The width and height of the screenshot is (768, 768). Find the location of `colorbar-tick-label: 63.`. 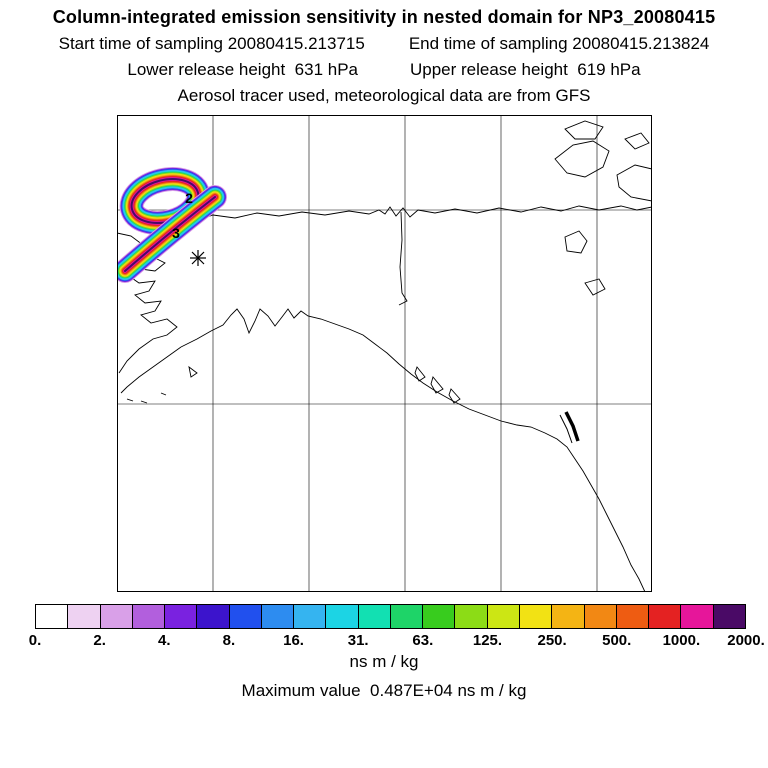

colorbar-tick-label: 63. is located at coordinates (423, 640).